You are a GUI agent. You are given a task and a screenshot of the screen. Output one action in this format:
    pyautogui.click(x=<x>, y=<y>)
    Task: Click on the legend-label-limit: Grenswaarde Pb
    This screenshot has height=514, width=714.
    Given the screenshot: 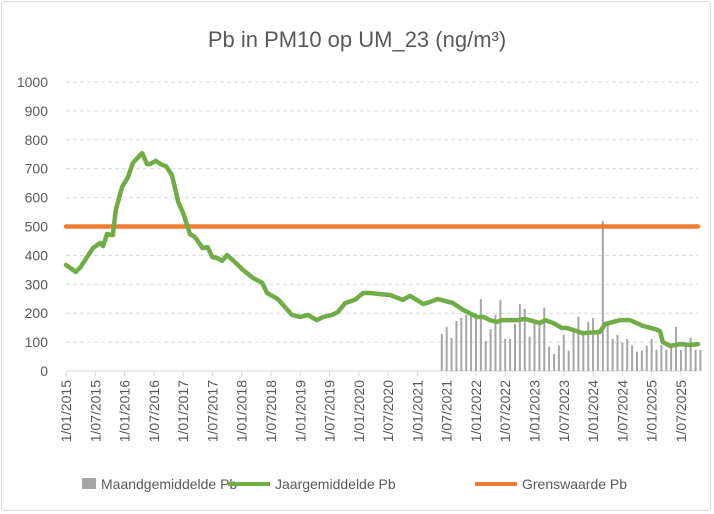 What is the action you would take?
    pyautogui.click(x=574, y=484)
    